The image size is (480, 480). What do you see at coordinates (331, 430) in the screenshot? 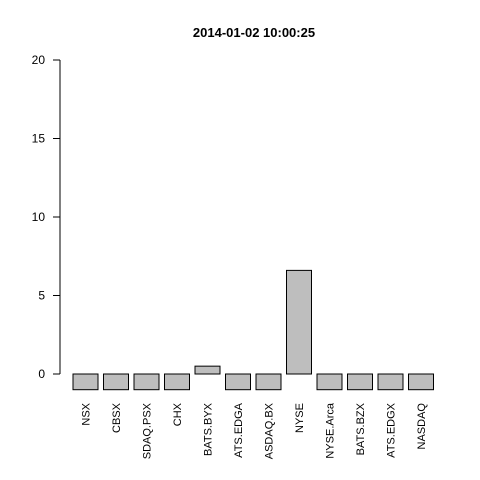
I see `x-category-label: NYSE.Arca` at bounding box center [331, 430].